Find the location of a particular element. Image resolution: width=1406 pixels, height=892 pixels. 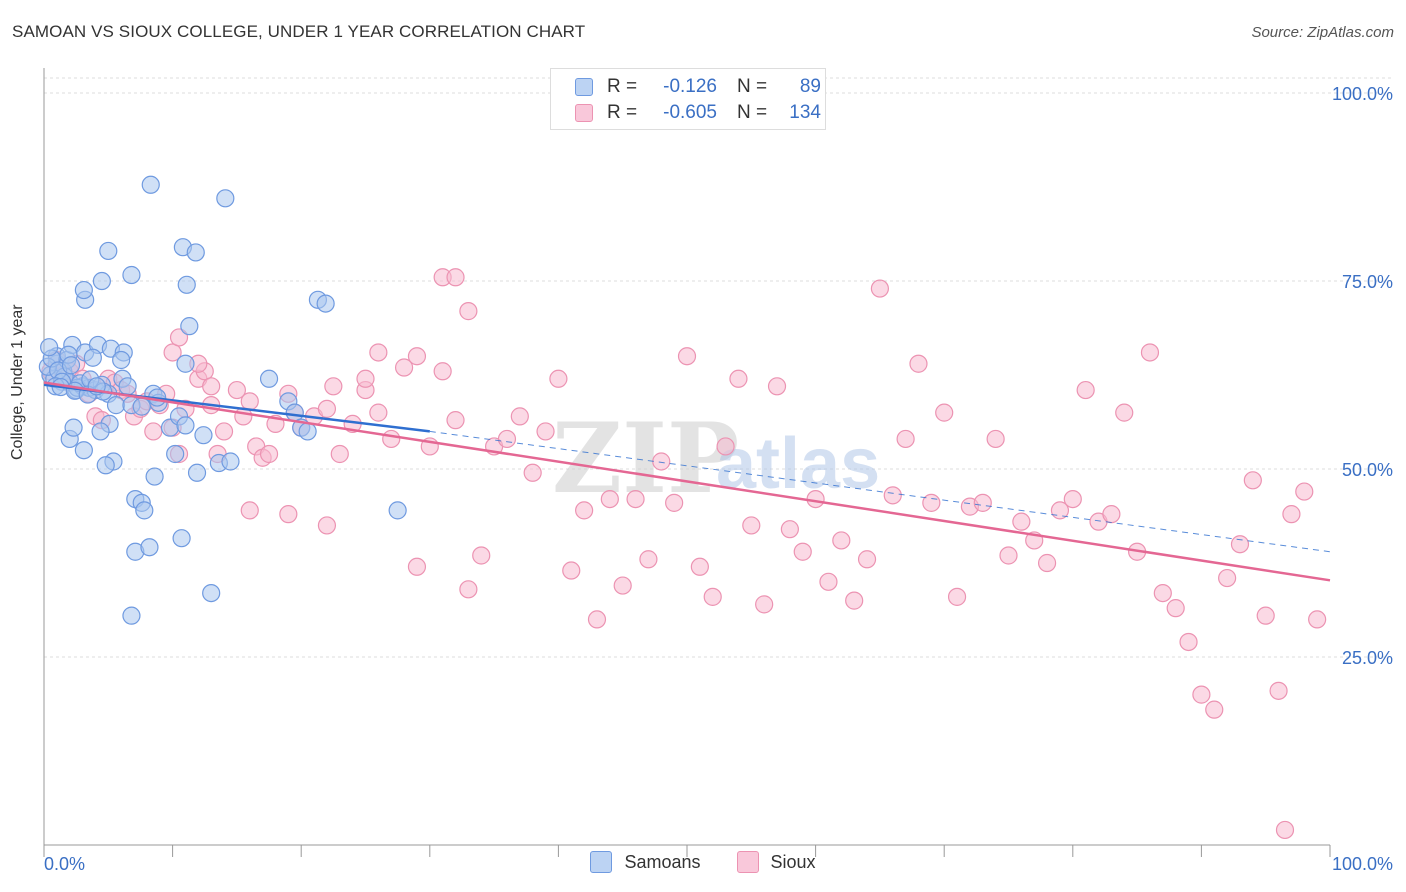

y-tick-label: 100.0% is located at coordinates (1362, 94).